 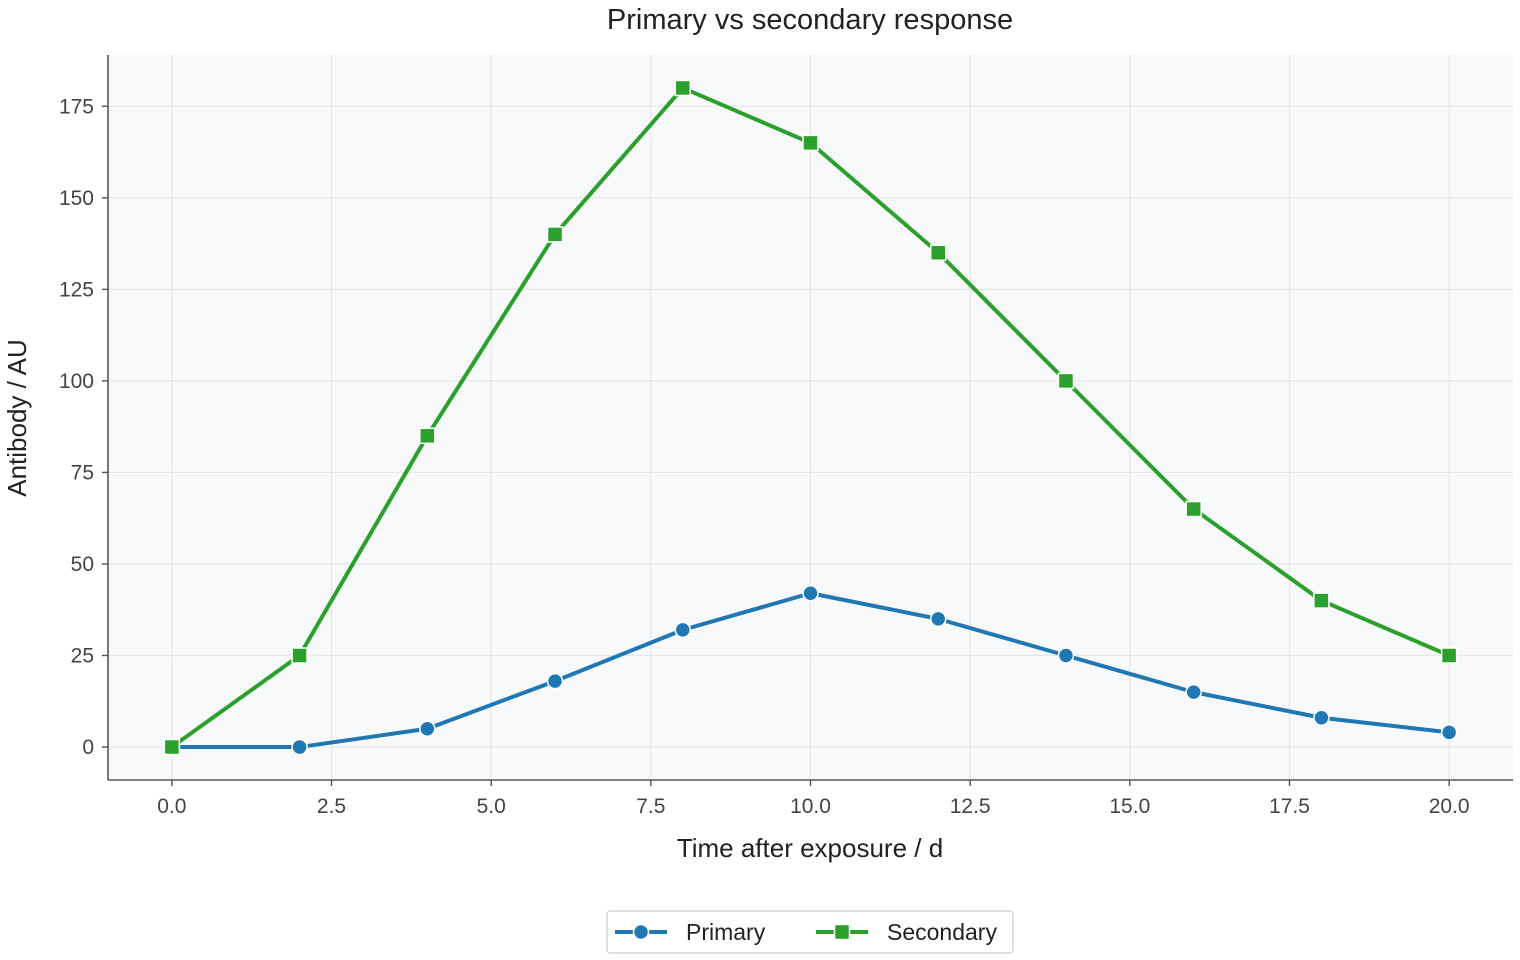 What do you see at coordinates (842, 932) in the screenshot?
I see `legend-secondary-marker` at bounding box center [842, 932].